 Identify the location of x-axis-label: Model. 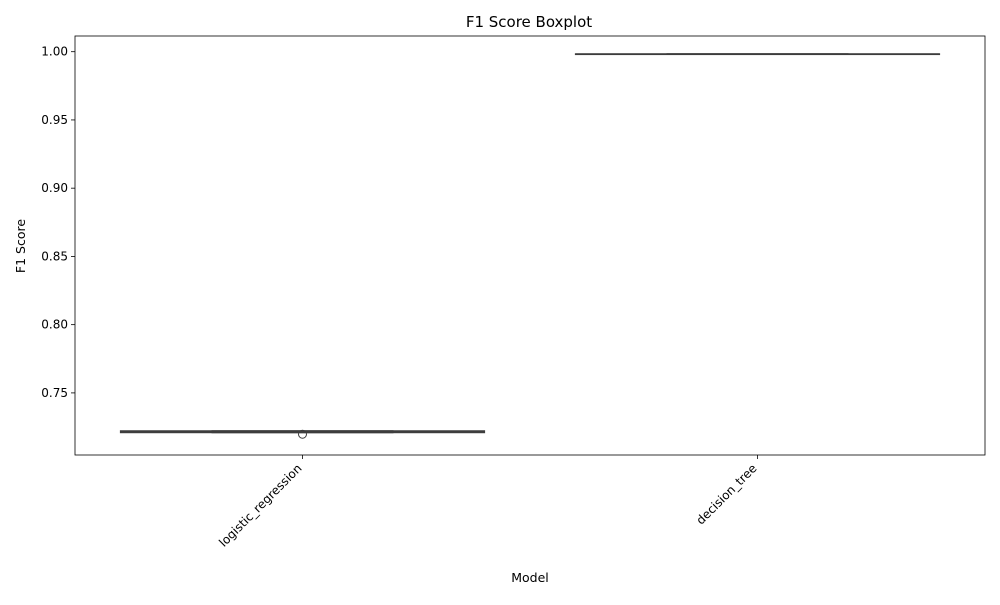
(530, 577).